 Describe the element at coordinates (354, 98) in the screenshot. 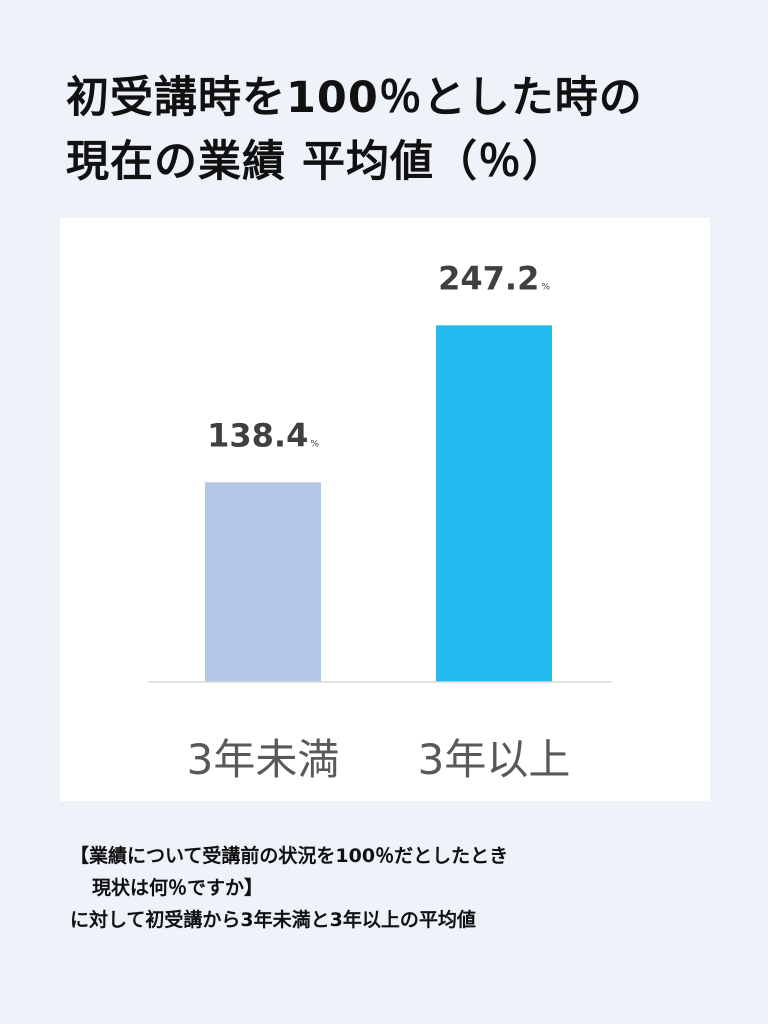

I see `title-line-1: 初受講時を100％とした時の` at that location.